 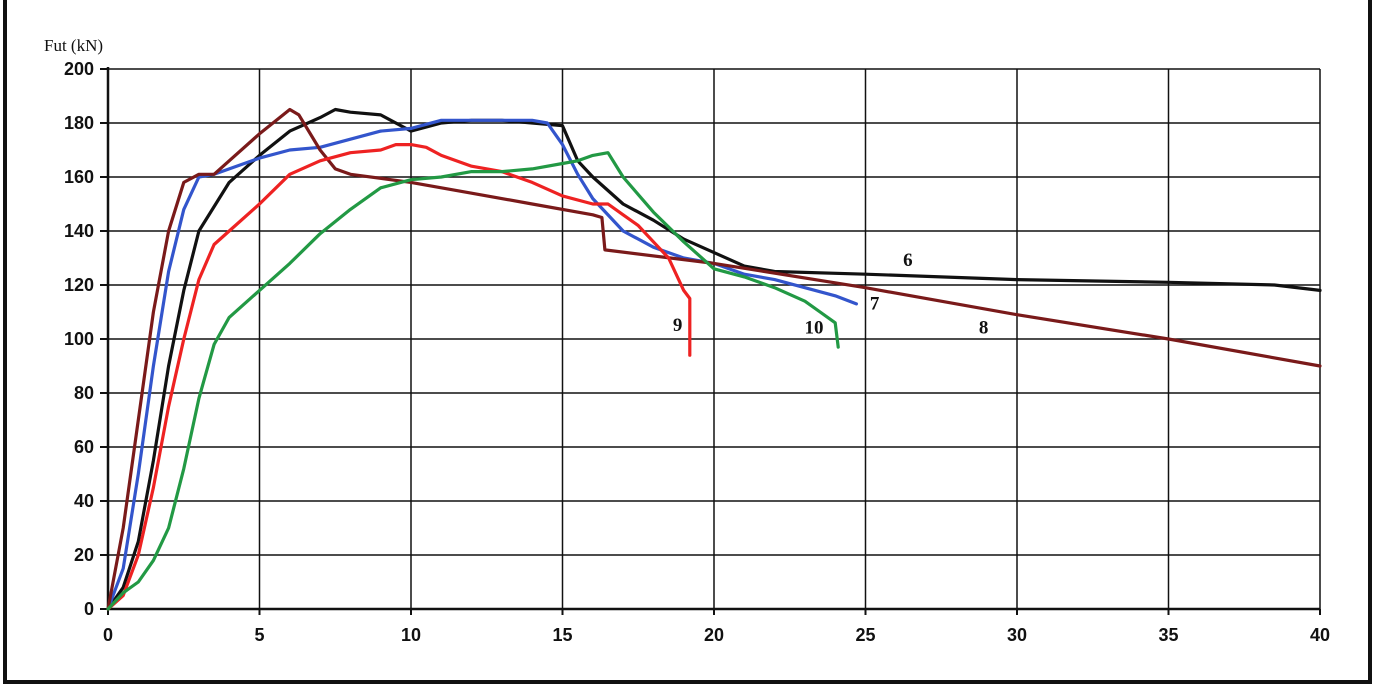 What do you see at coordinates (259, 635) in the screenshot?
I see `x-tick-label: 5` at bounding box center [259, 635].